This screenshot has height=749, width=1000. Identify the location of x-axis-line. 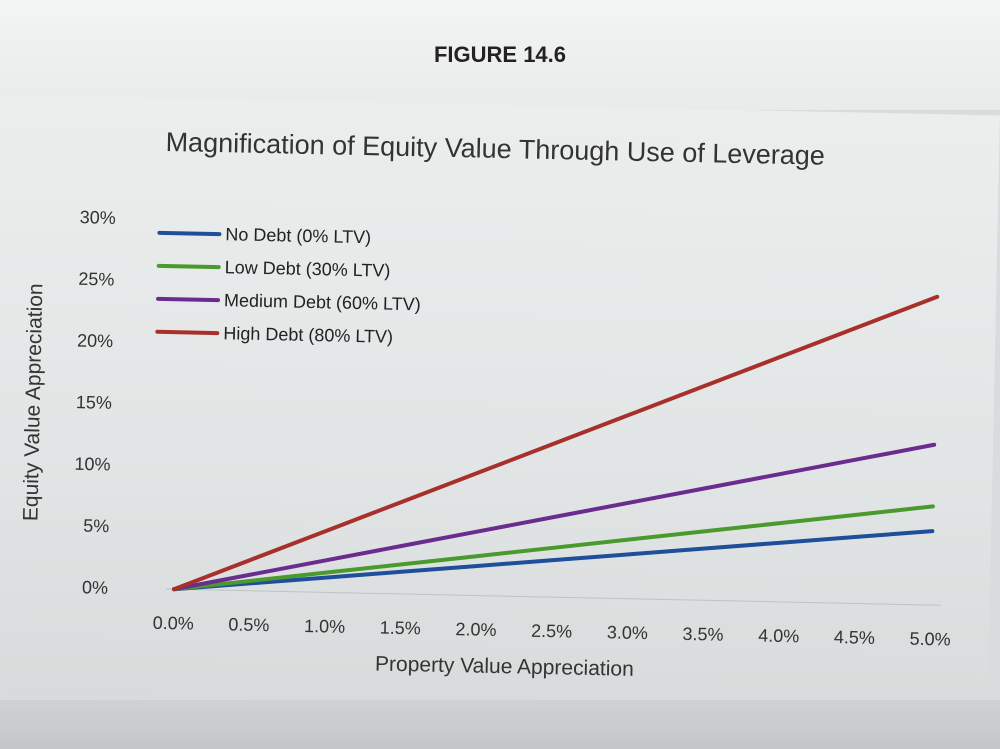
(553, 597).